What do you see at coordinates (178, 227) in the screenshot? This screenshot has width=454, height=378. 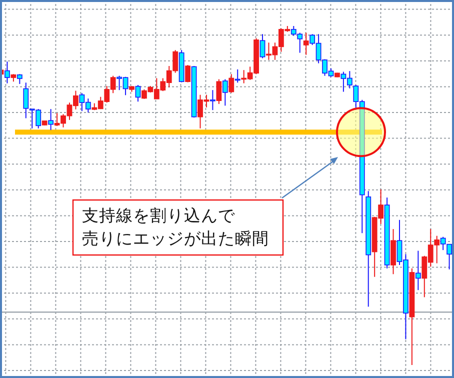 I see `annotation: 支持線を割り込んで 売りにエッジが出た瞬間` at bounding box center [178, 227].